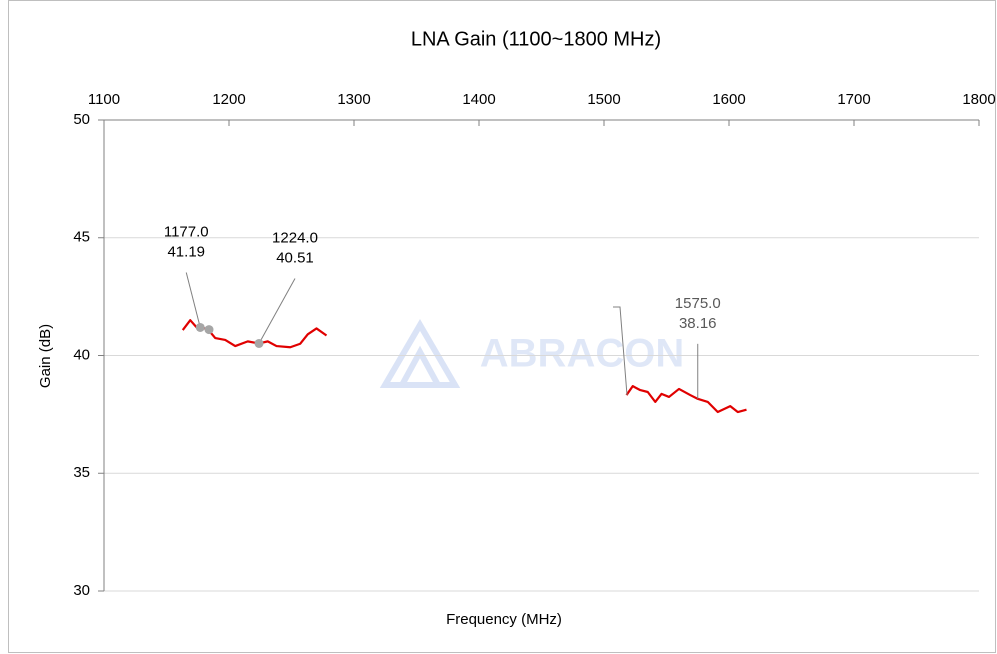 This screenshot has height=654, width=997. I want to click on watermark: ABRACON, so click(582, 354).